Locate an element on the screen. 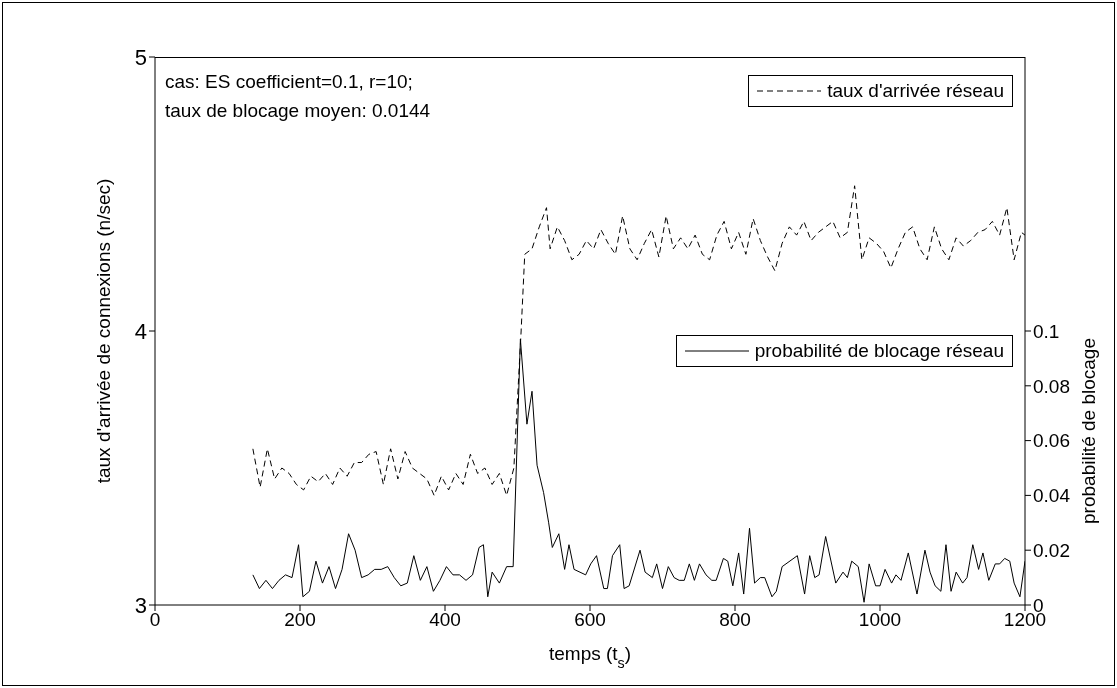 The height and width of the screenshot is (688, 1117). annotation: cas: ES coefficient=0.1, r=10; is located at coordinates (289, 82).